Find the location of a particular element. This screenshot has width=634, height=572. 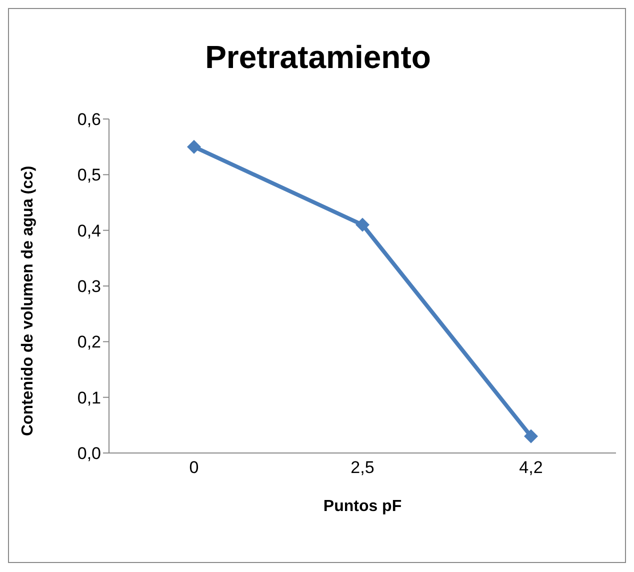

x-tick-label: 4,2 is located at coordinates (531, 468).